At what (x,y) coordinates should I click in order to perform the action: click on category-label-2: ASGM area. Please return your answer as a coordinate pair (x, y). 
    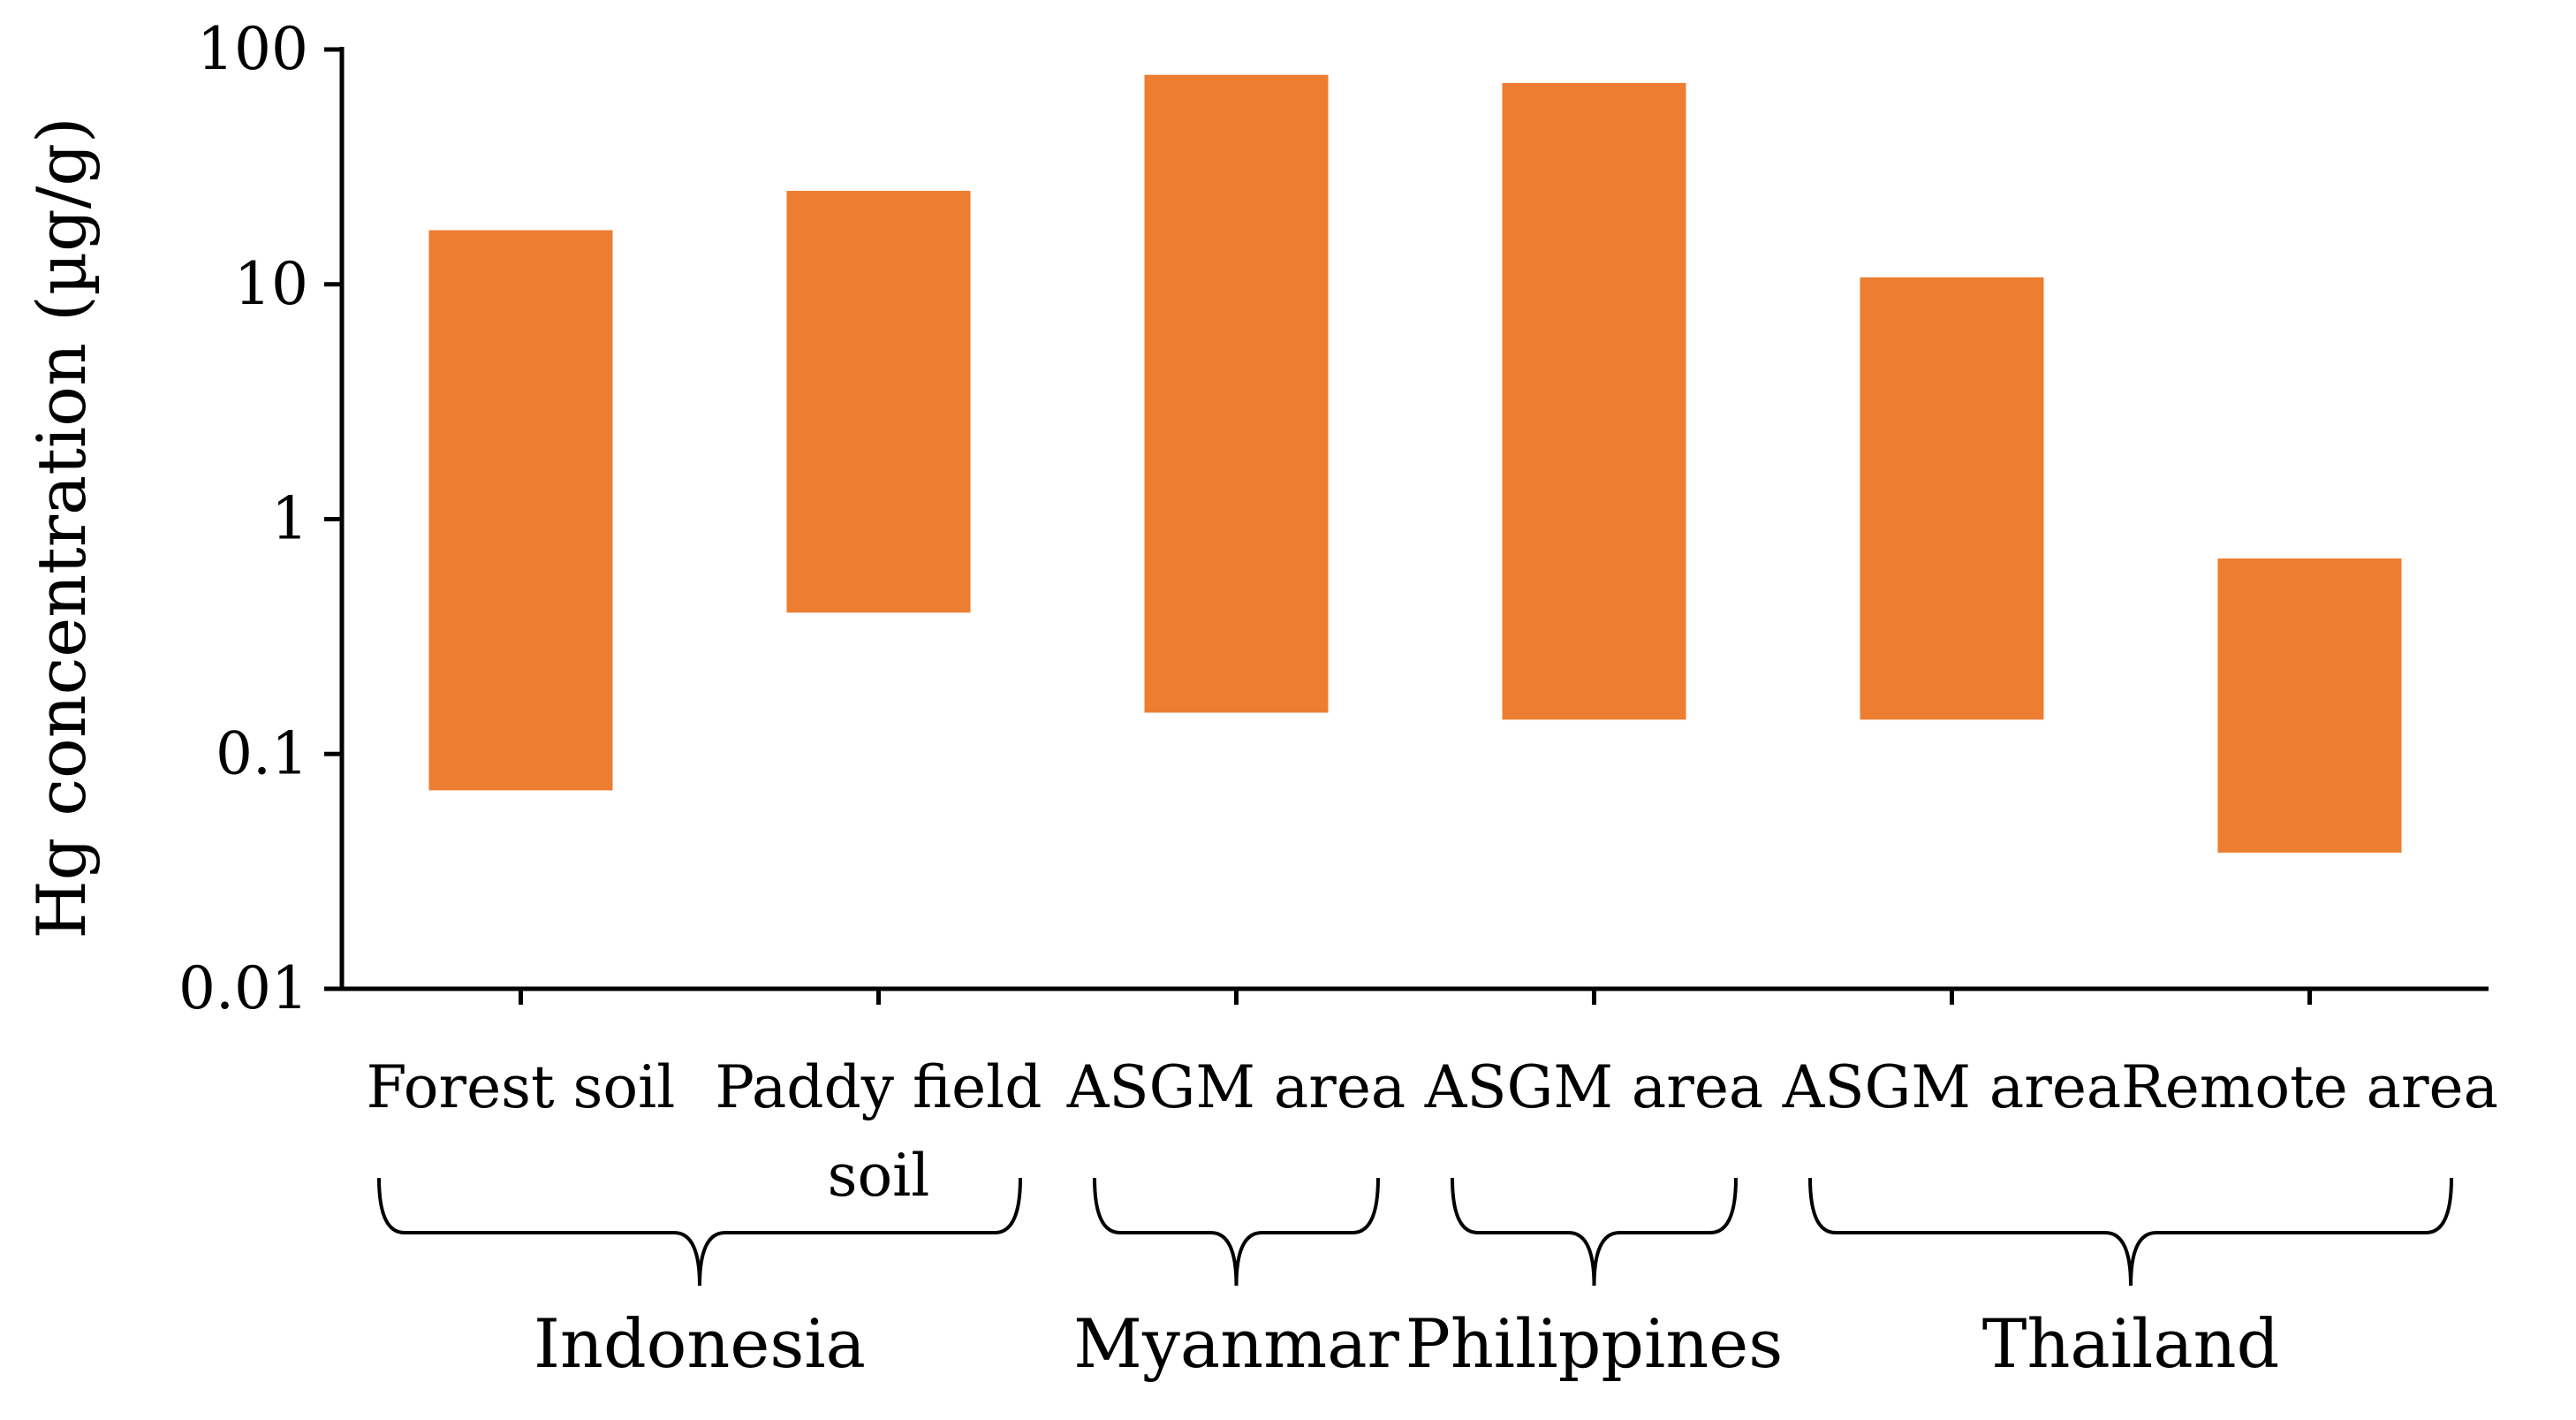
    Looking at the image, I should click on (1236, 1087).